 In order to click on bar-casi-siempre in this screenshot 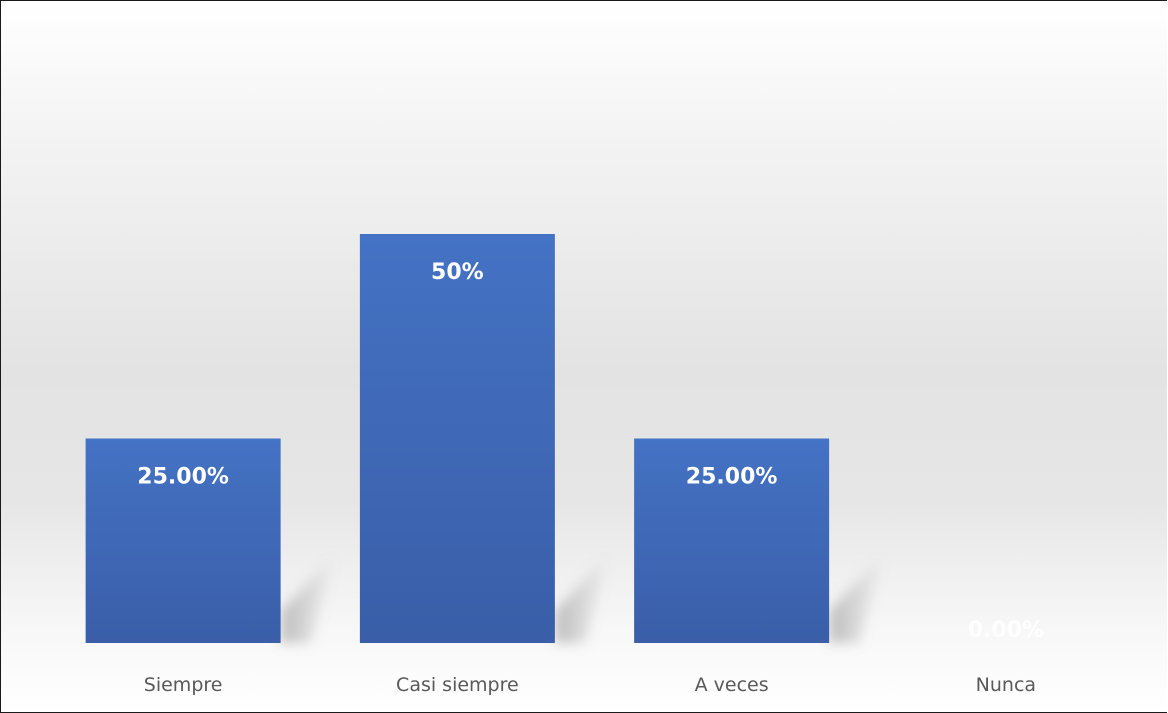, I will do `click(457, 438)`.